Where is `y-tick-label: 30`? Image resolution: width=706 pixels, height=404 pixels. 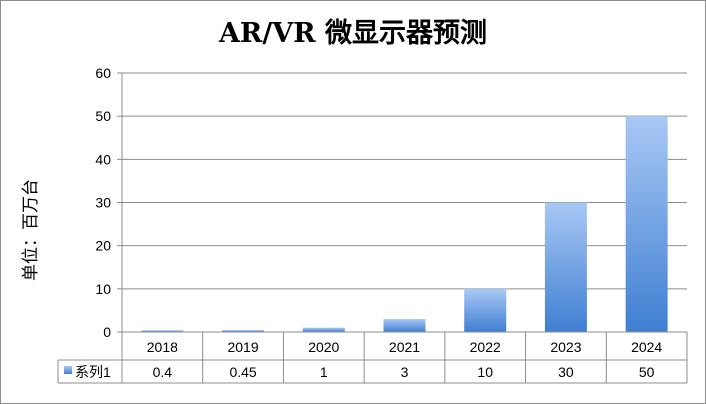
y-tick-label: 30 is located at coordinates (103, 203).